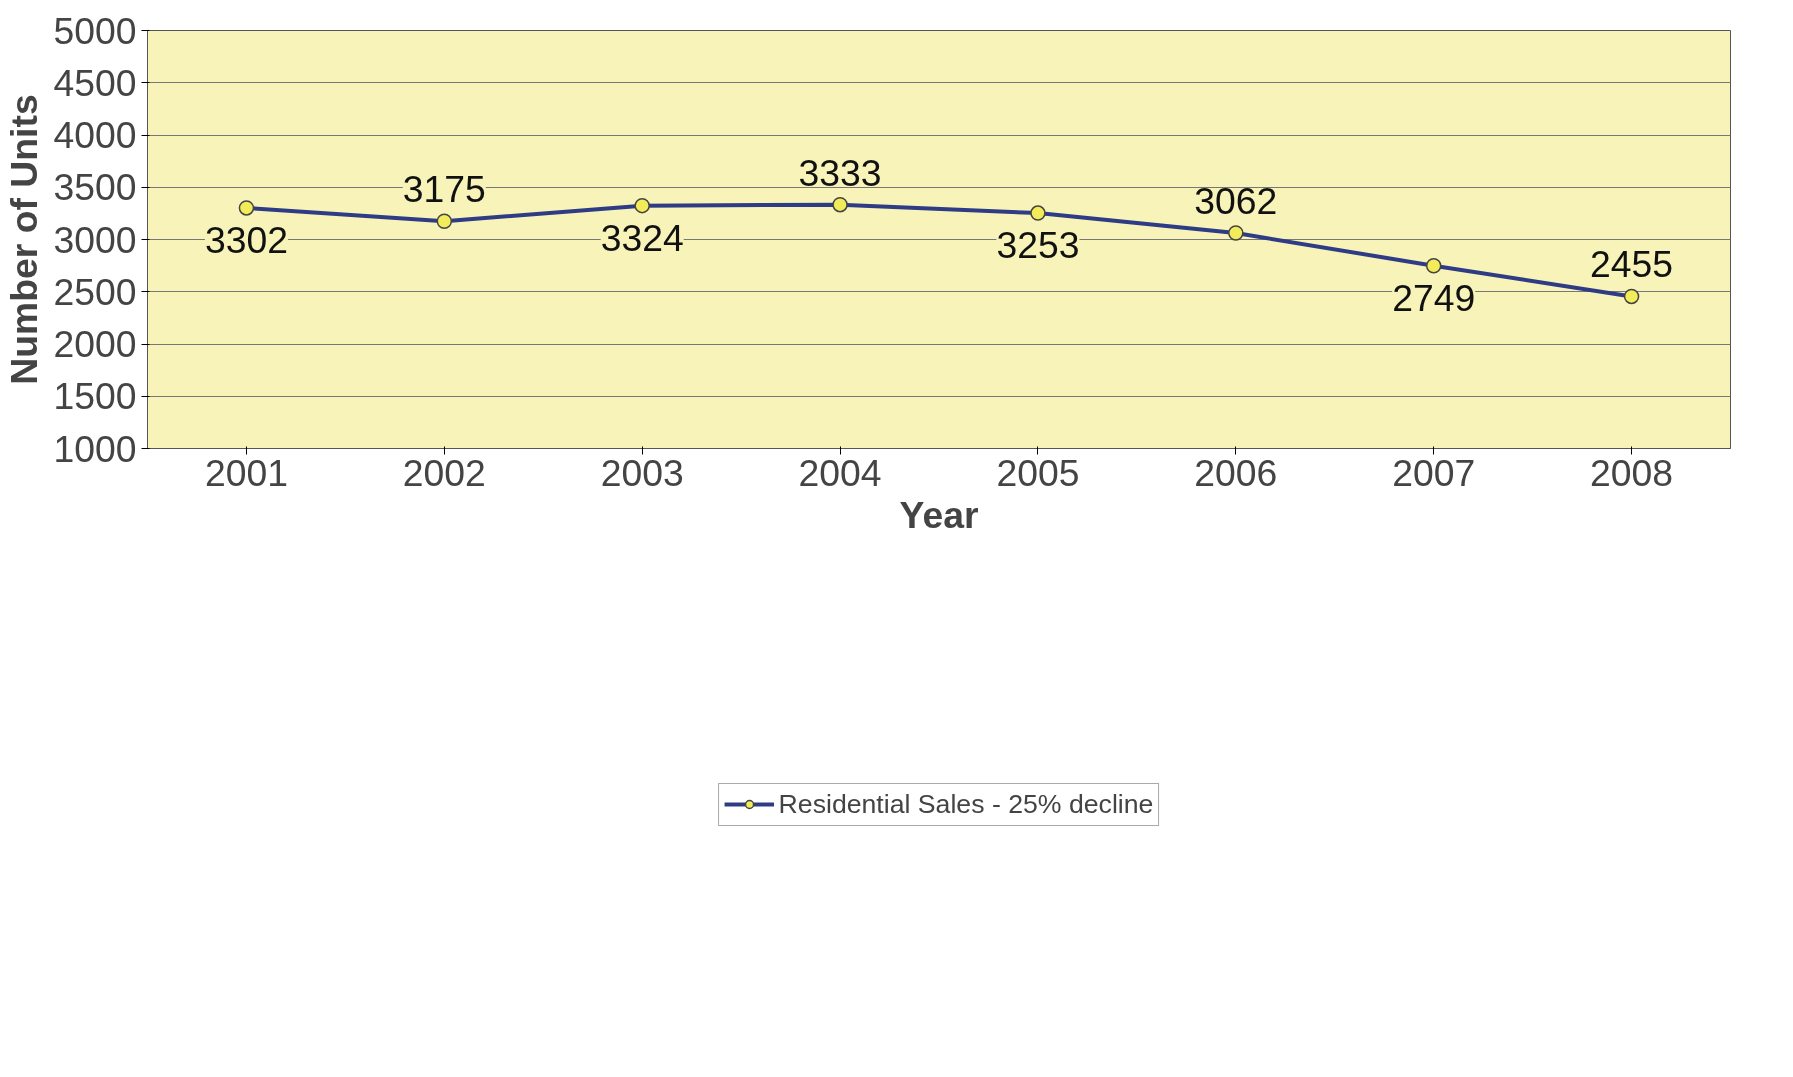 Image resolution: width=1793 pixels, height=1077 pixels. Describe the element at coordinates (24, 239) in the screenshot. I see `y-axis-title: Number of Units` at that location.